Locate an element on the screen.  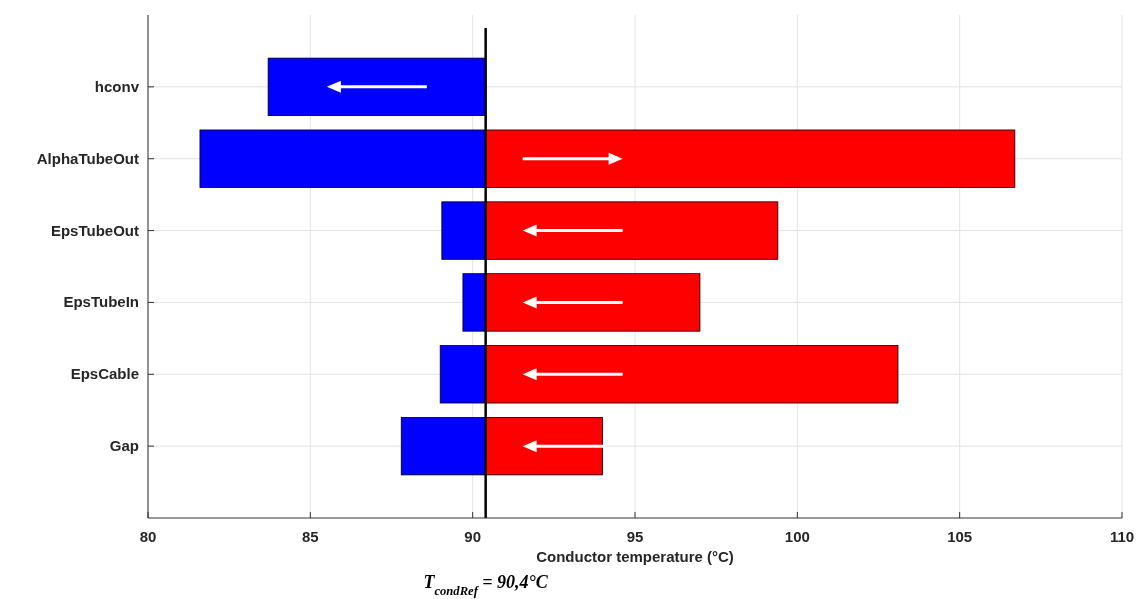
y-tick-label: hconv is located at coordinates (117, 86).